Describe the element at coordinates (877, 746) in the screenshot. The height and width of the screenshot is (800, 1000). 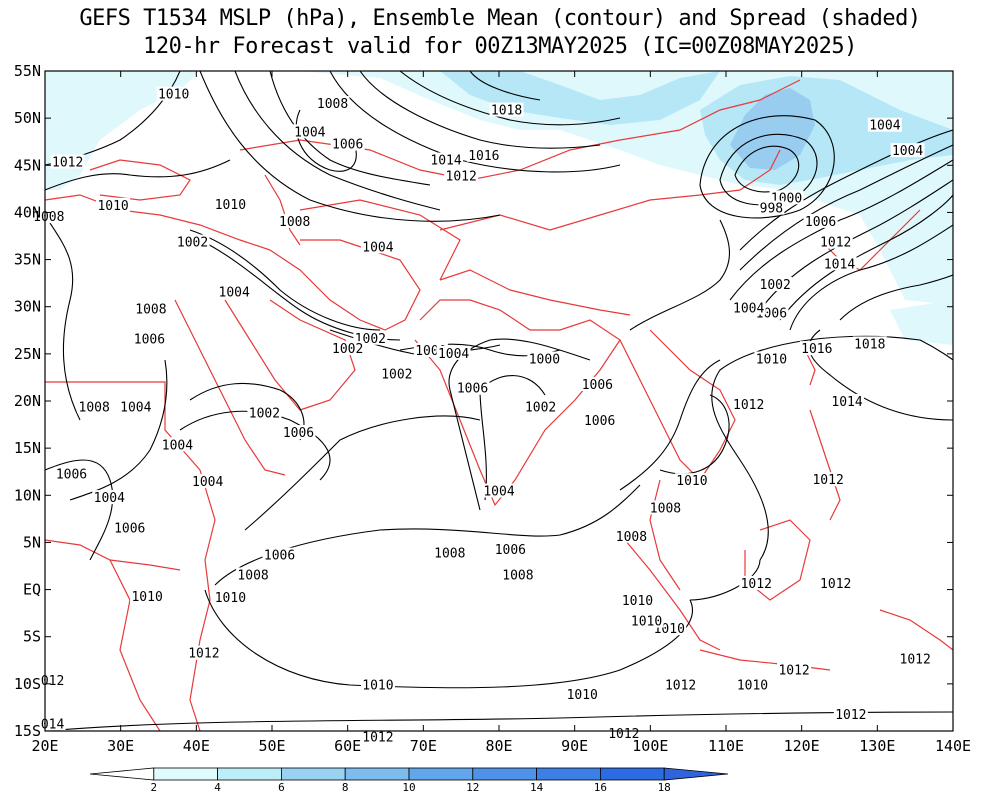
I see `lon-tick-label: 130E` at that location.